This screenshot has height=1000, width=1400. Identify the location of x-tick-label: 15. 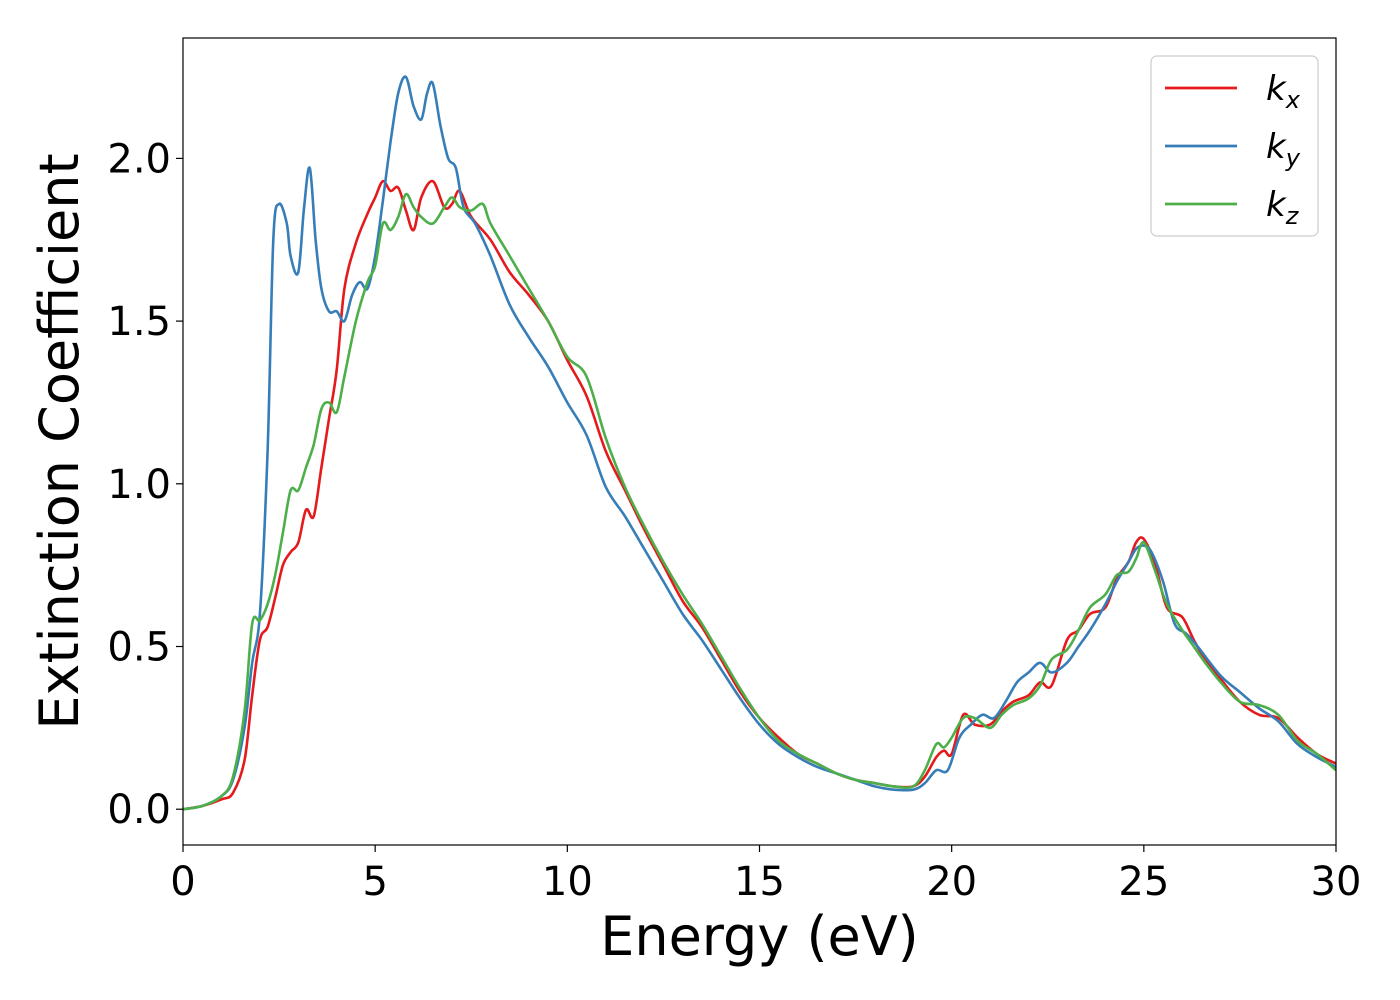
(759, 882).